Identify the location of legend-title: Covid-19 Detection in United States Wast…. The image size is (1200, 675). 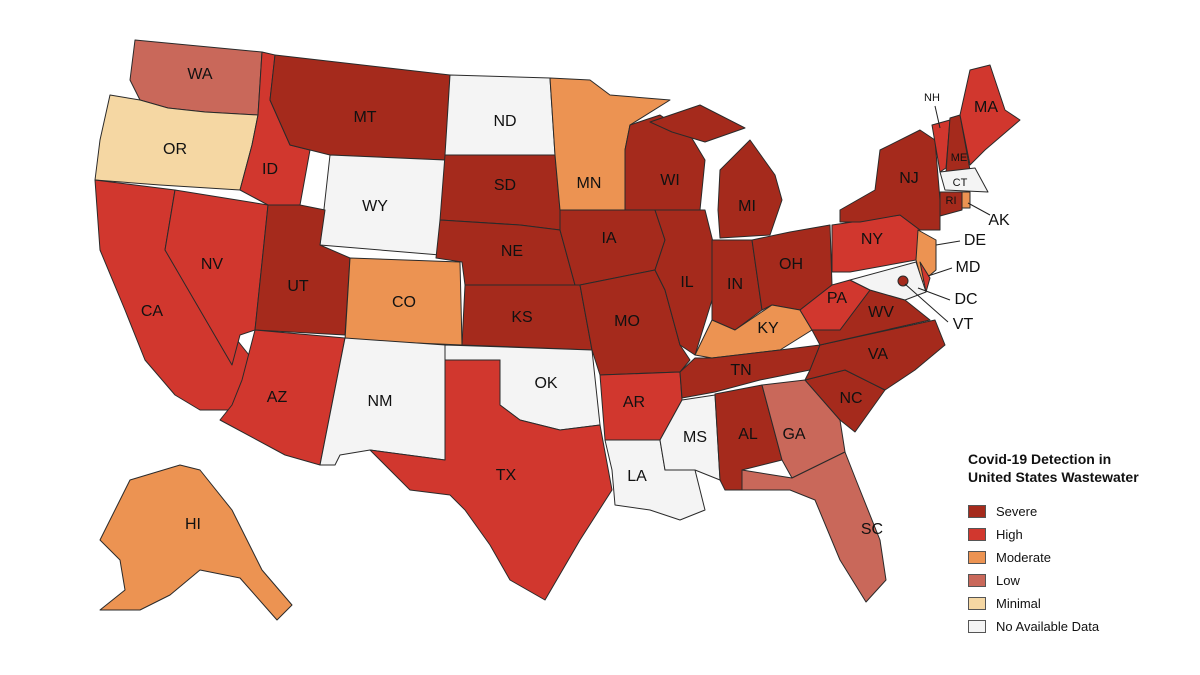
(1053, 468).